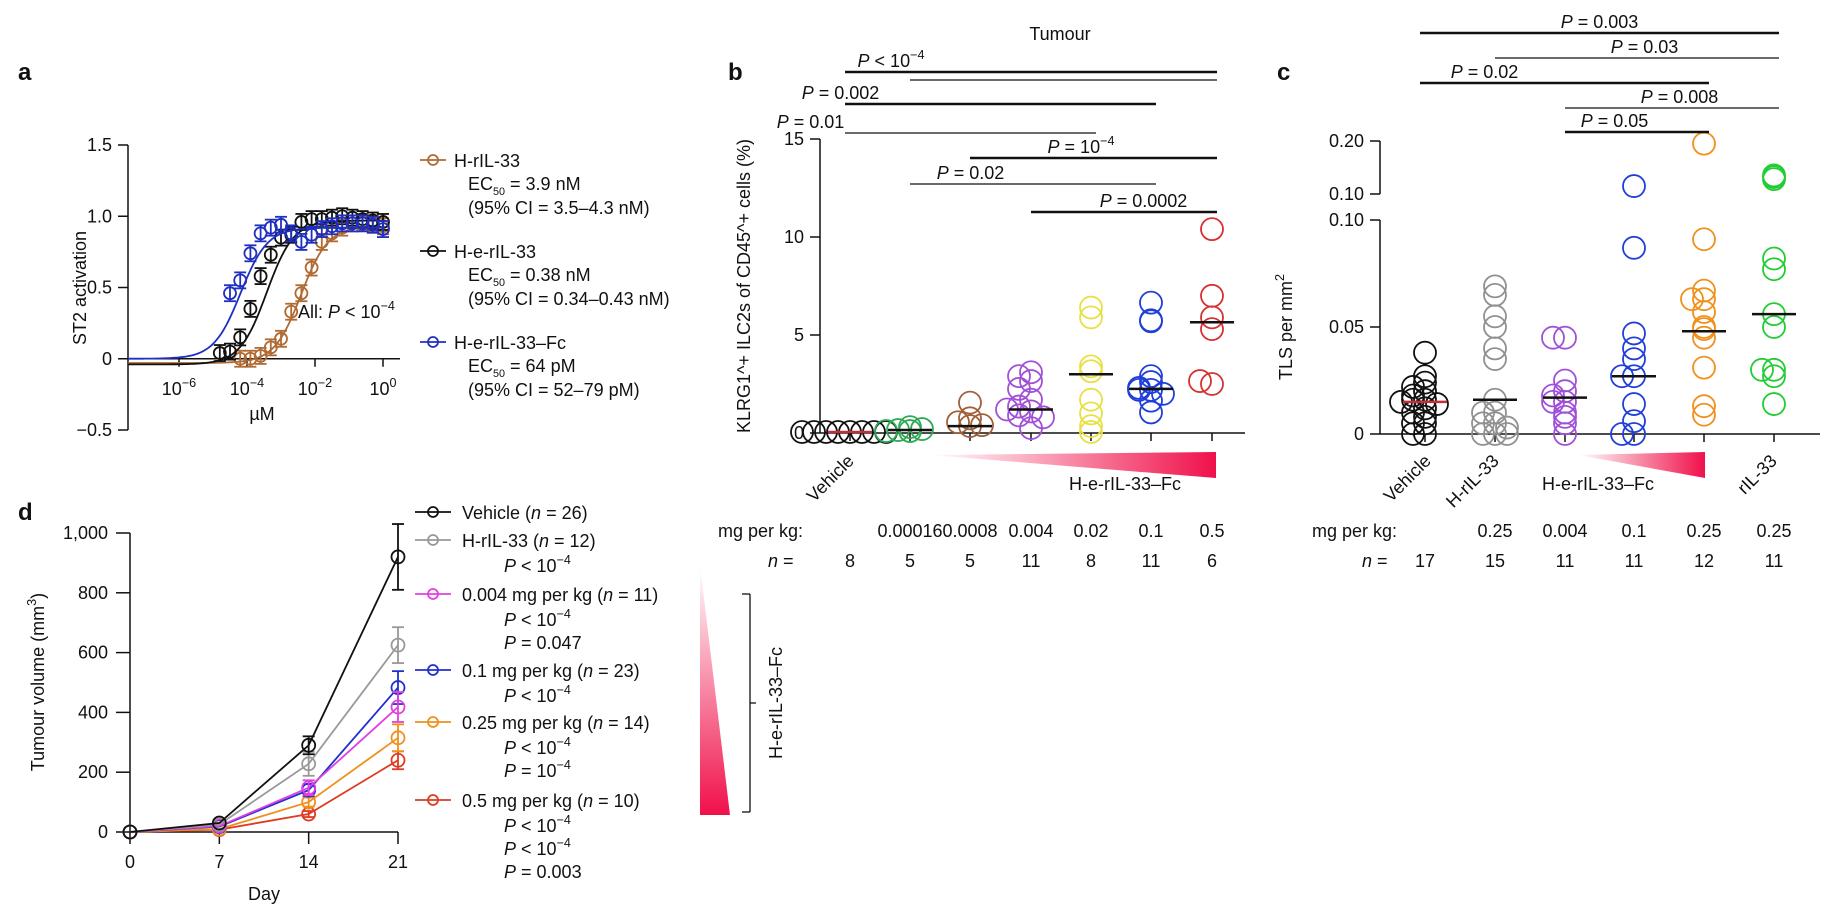  I want to click on p-value: P = 0.008, so click(1680, 97).